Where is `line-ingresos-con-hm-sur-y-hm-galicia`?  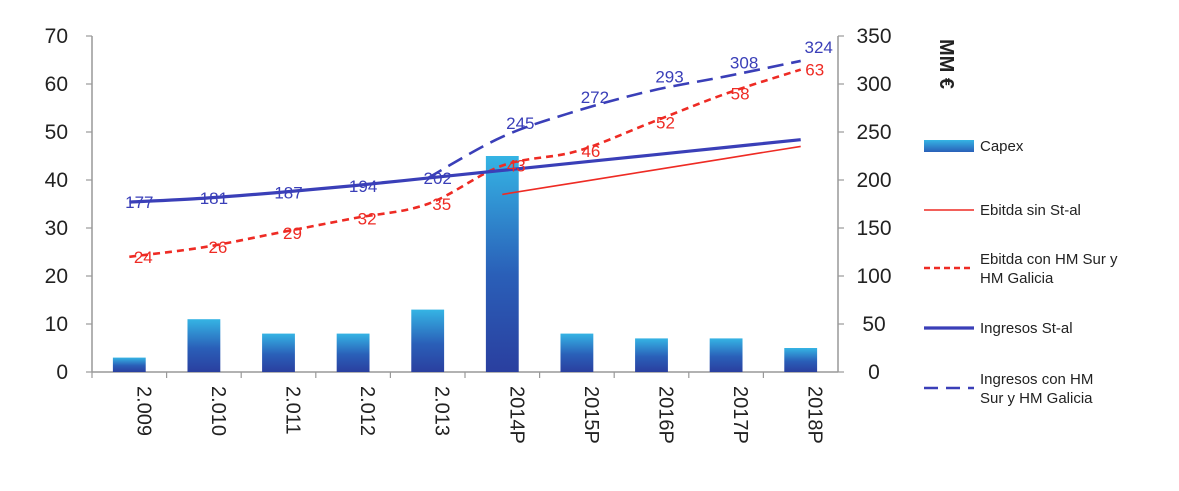
line-ingresos-con-hm-sur-y-hm-galicia is located at coordinates (614, 119).